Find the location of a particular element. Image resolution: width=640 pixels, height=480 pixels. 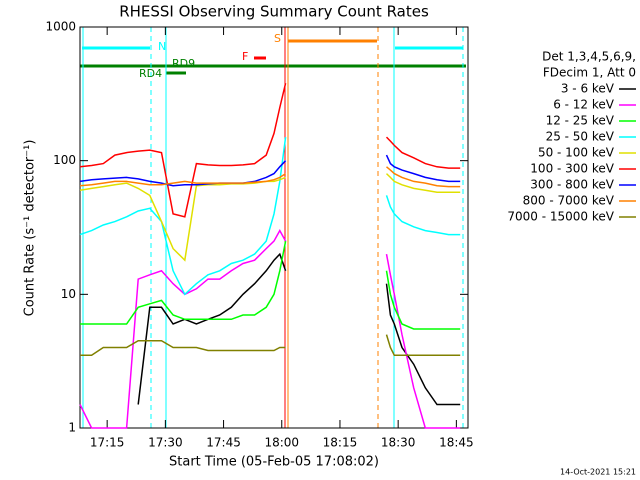

annotation: N is located at coordinates (162, 46).